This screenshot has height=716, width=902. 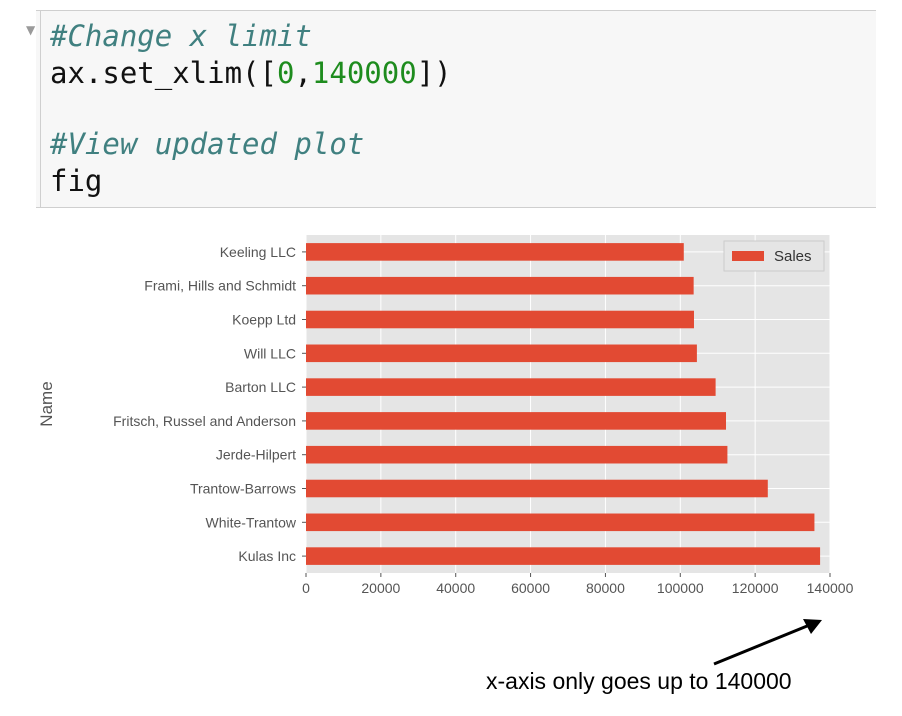 What do you see at coordinates (680, 588) in the screenshot?
I see `x-tick-label: 100000` at bounding box center [680, 588].